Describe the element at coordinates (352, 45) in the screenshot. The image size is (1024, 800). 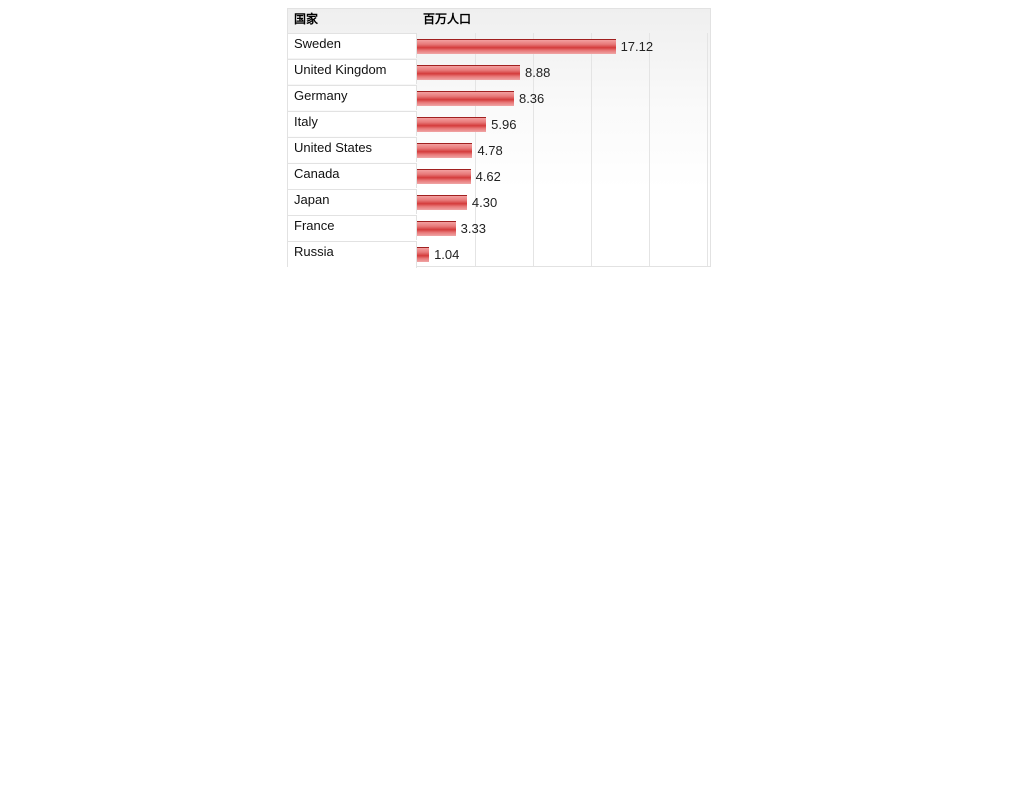
I see `category-label: Sweden` at that location.